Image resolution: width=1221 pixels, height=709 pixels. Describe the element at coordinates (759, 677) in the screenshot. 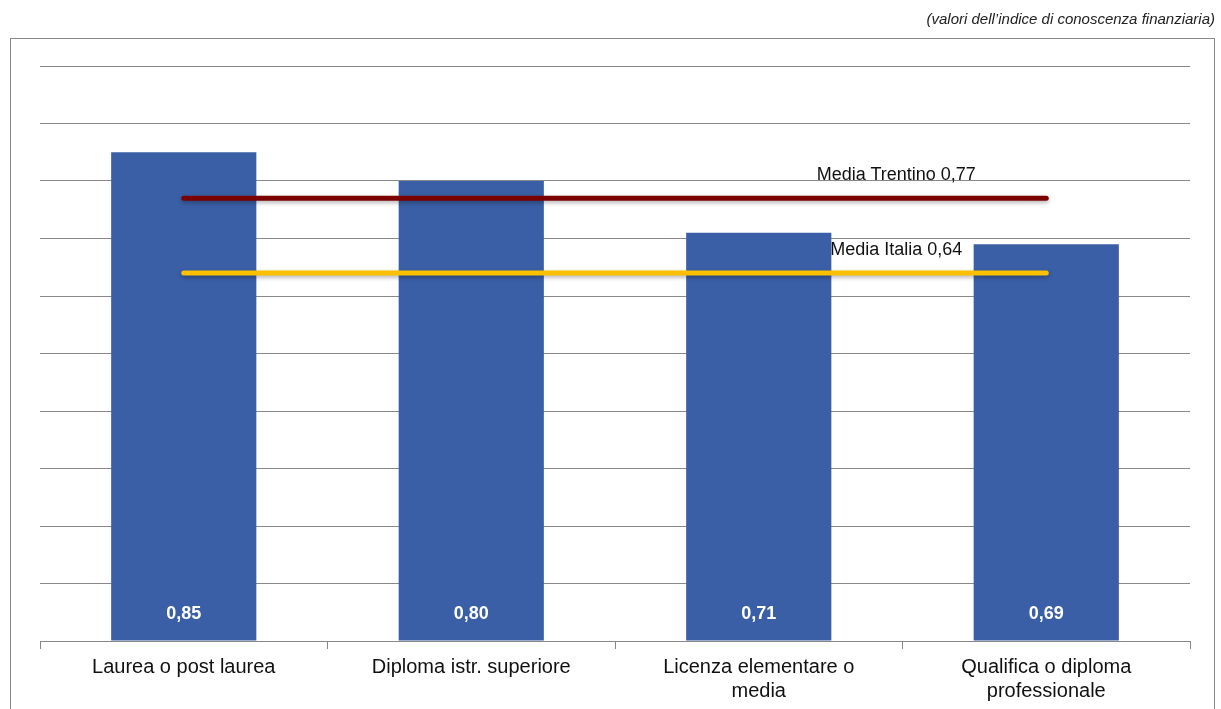

I see `x-tick-label: Licenza elementare o media` at that location.